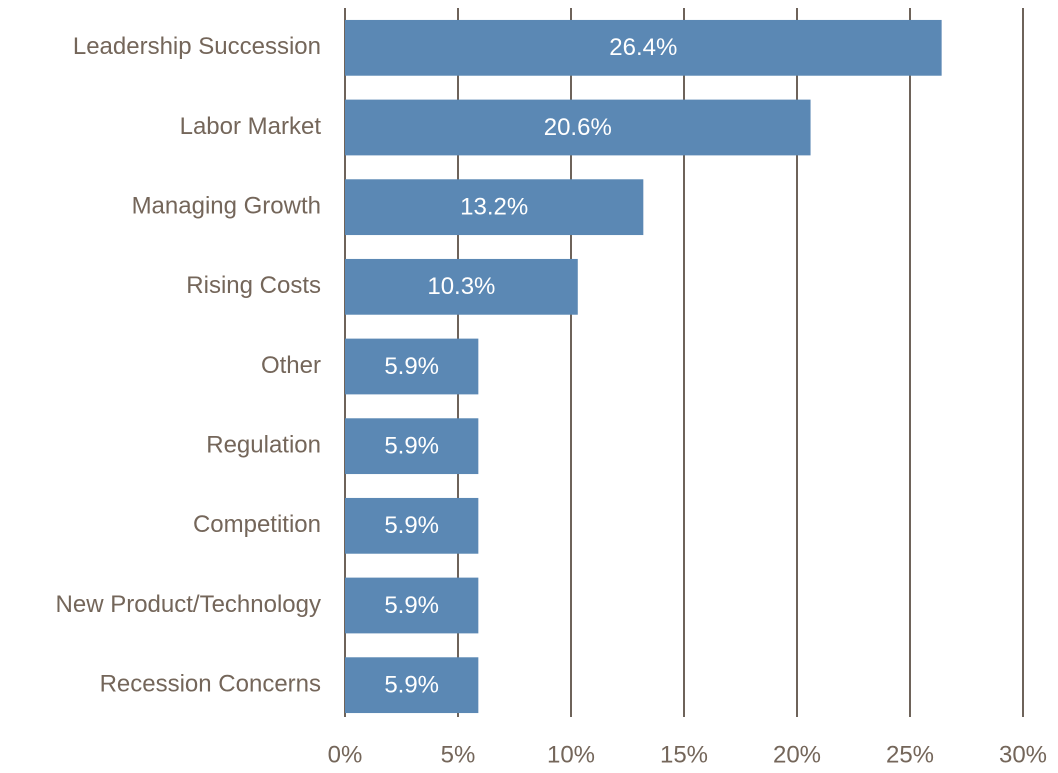 The height and width of the screenshot is (773, 1058). I want to click on x-tick-label: 15%, so click(684, 754).